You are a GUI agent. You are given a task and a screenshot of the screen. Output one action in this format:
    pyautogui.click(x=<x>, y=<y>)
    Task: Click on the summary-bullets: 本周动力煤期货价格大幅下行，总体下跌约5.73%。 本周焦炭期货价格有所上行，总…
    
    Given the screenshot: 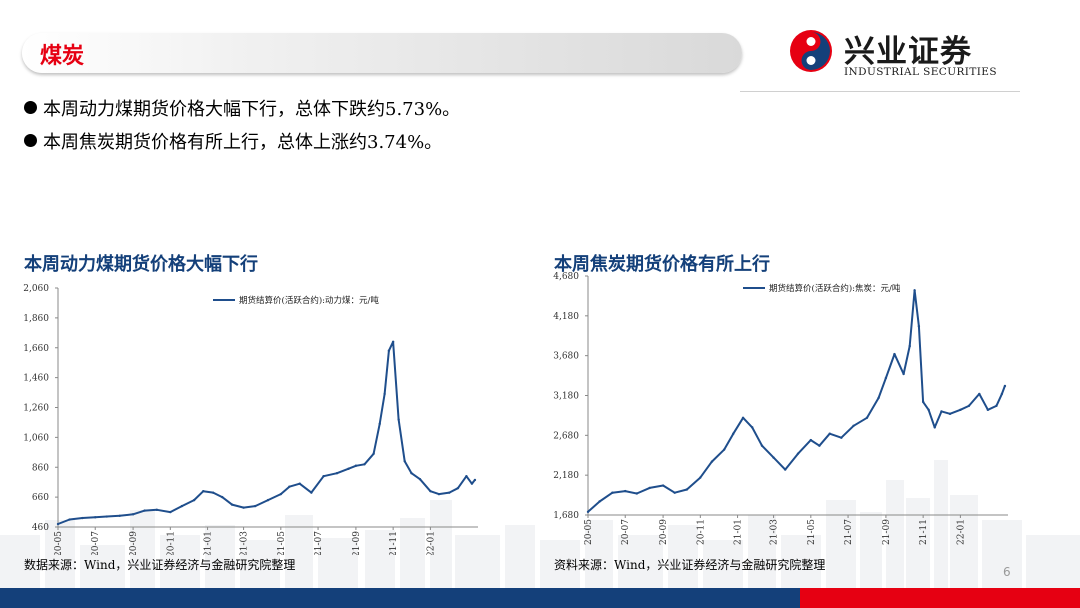 What is the action you would take?
    pyautogui.click(x=242, y=130)
    